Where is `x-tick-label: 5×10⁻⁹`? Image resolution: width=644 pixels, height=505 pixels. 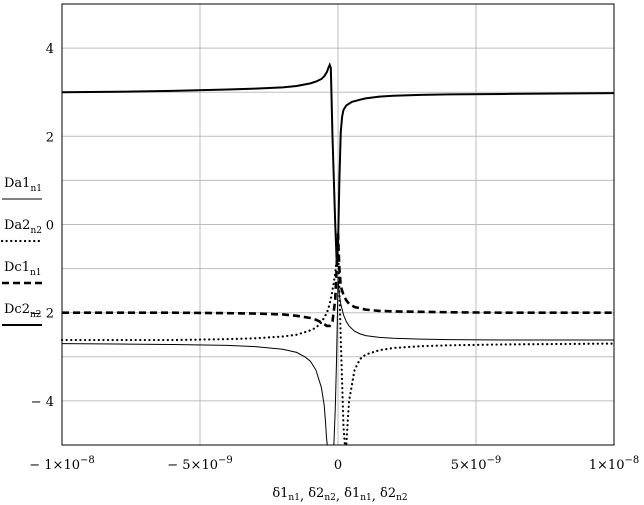 x-tick-label: 5×10⁻⁹ is located at coordinates (476, 464).